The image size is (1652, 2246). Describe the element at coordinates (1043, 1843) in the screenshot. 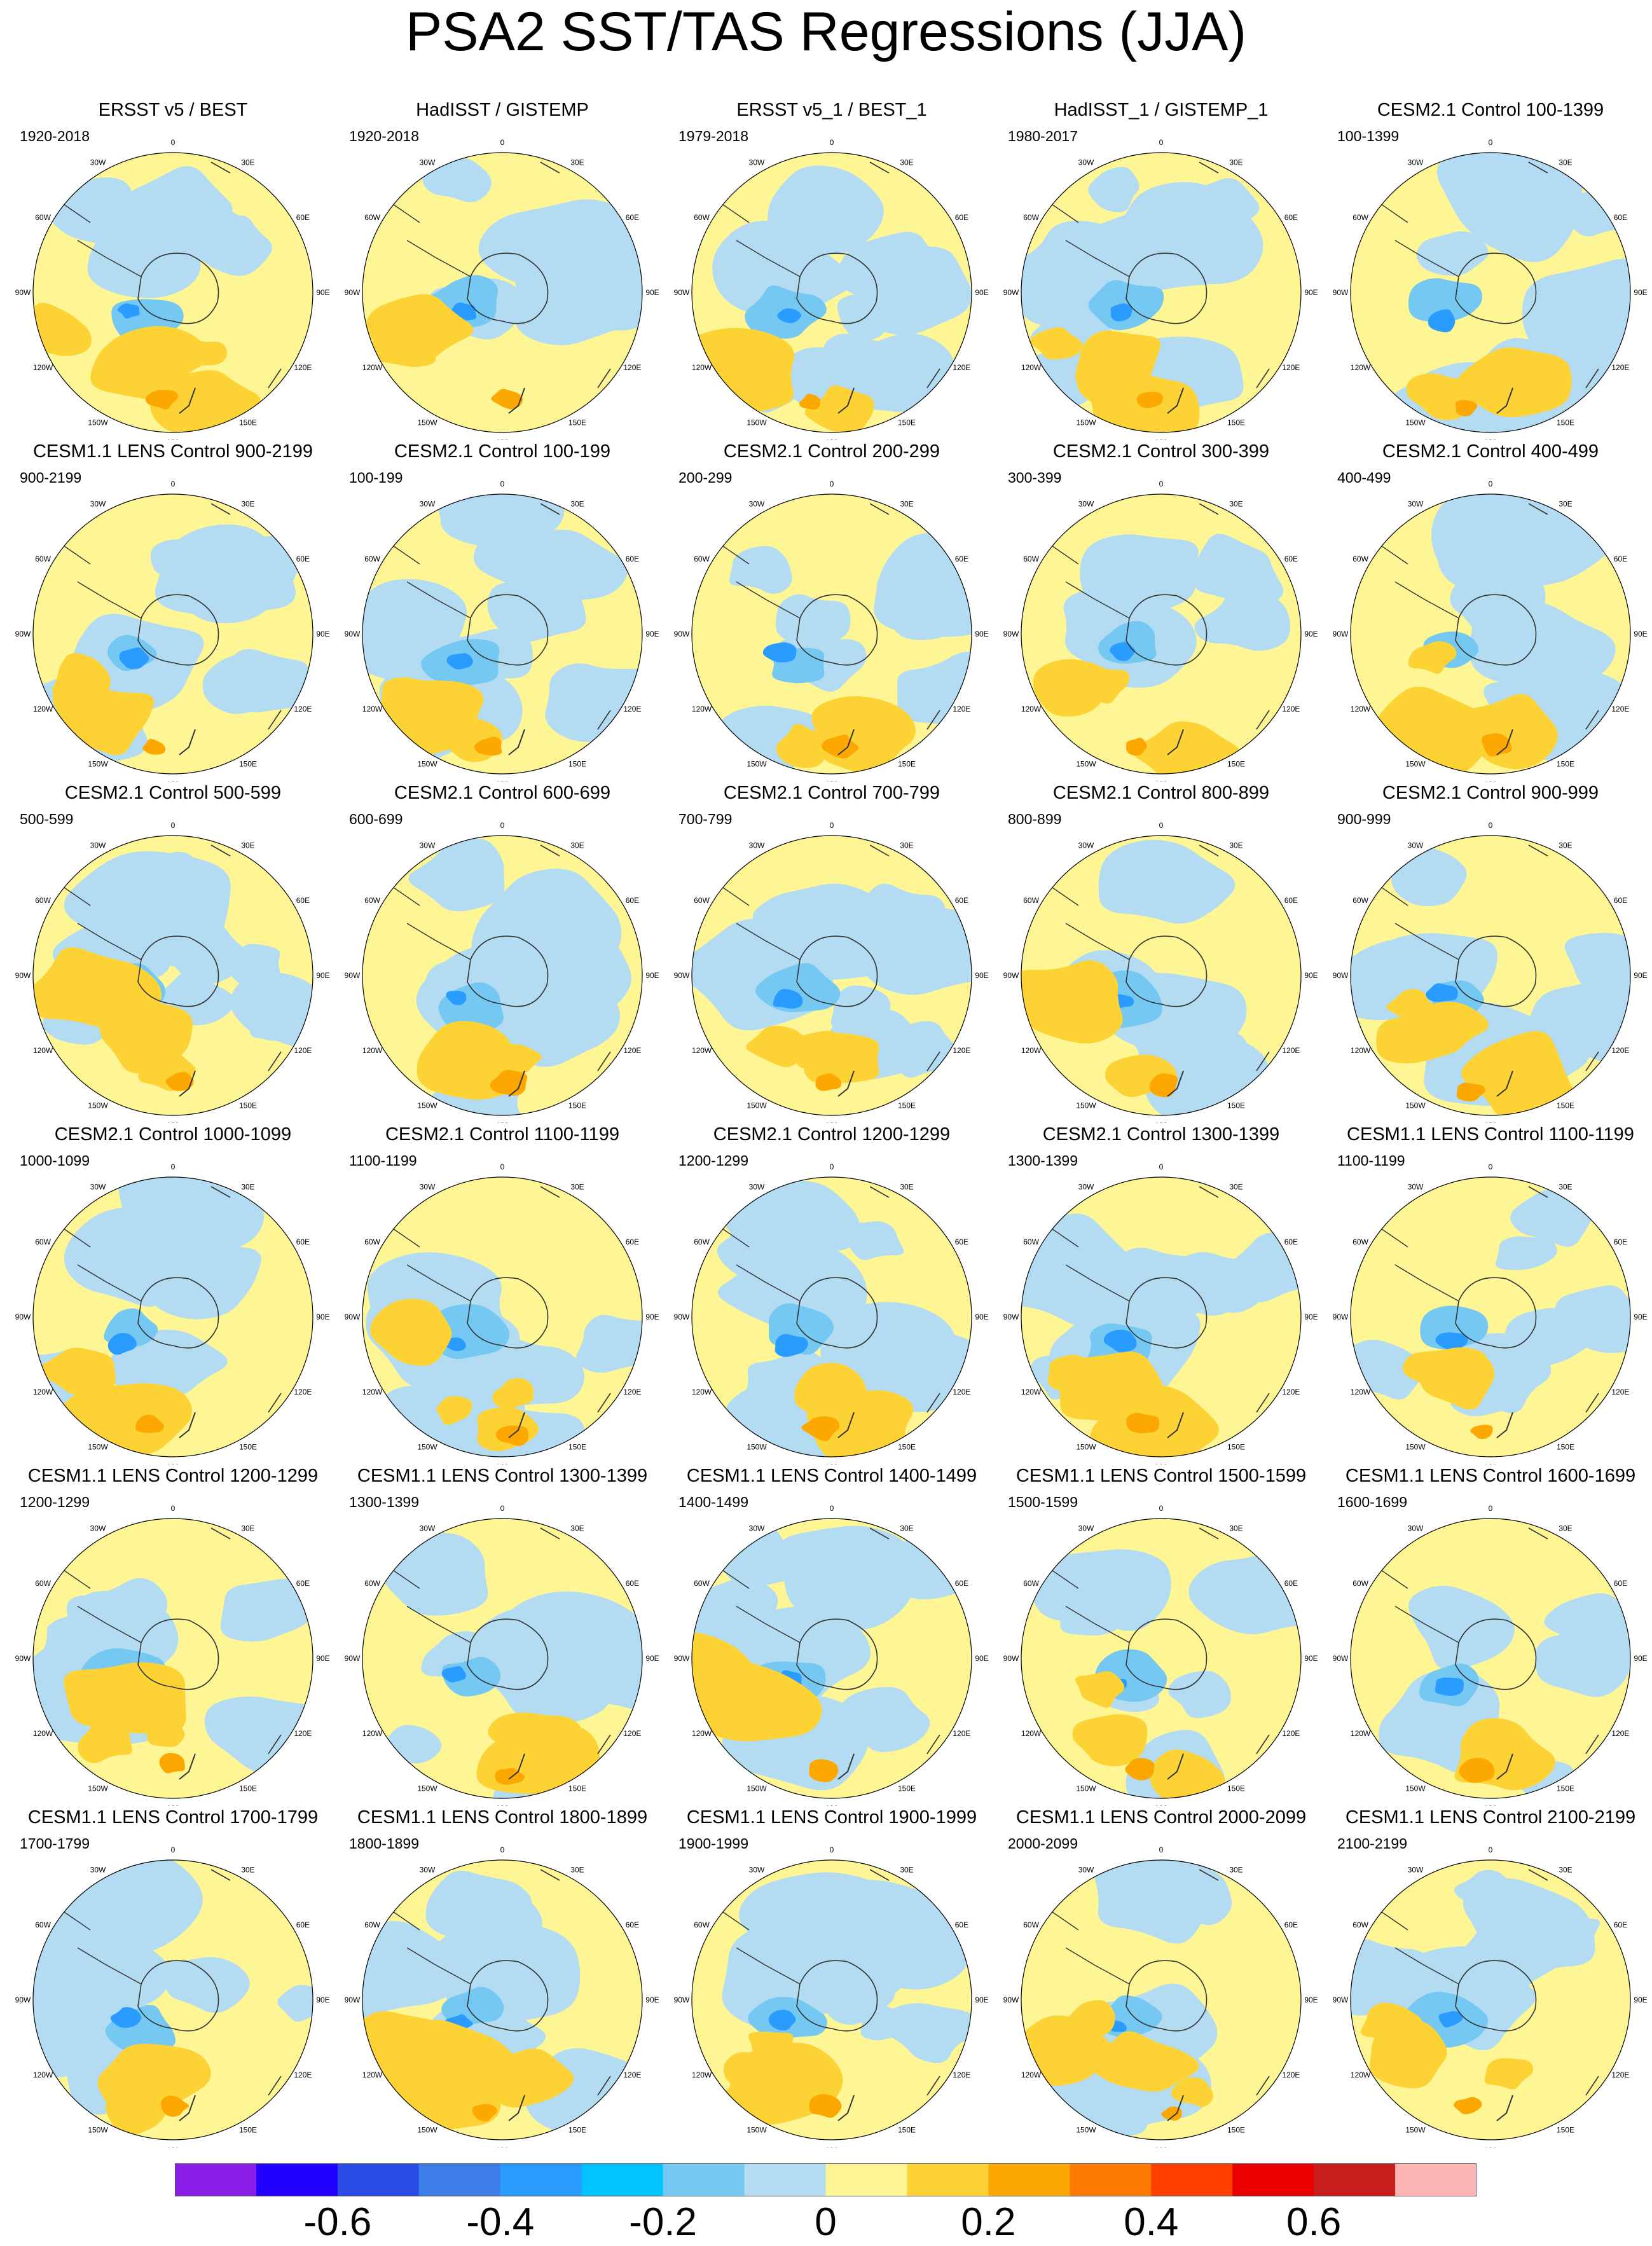

I see `panel-period: 2000-2099` at that location.